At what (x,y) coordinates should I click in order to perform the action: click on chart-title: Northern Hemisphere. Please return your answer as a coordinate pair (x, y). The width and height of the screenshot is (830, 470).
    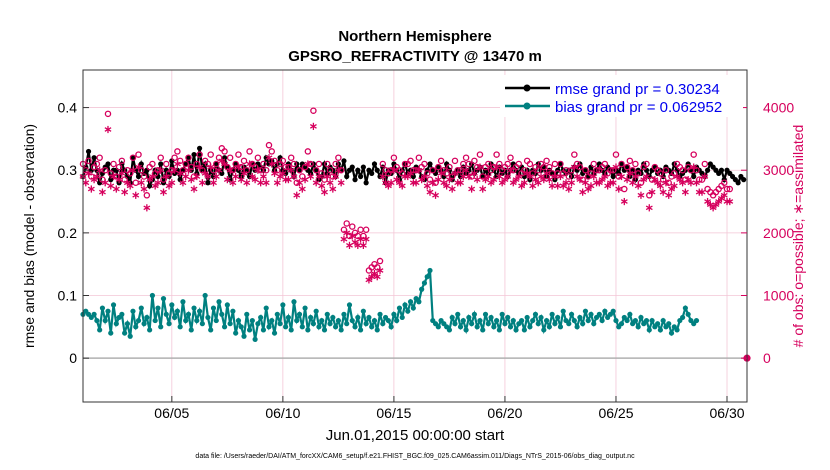
    Looking at the image, I should click on (414, 36).